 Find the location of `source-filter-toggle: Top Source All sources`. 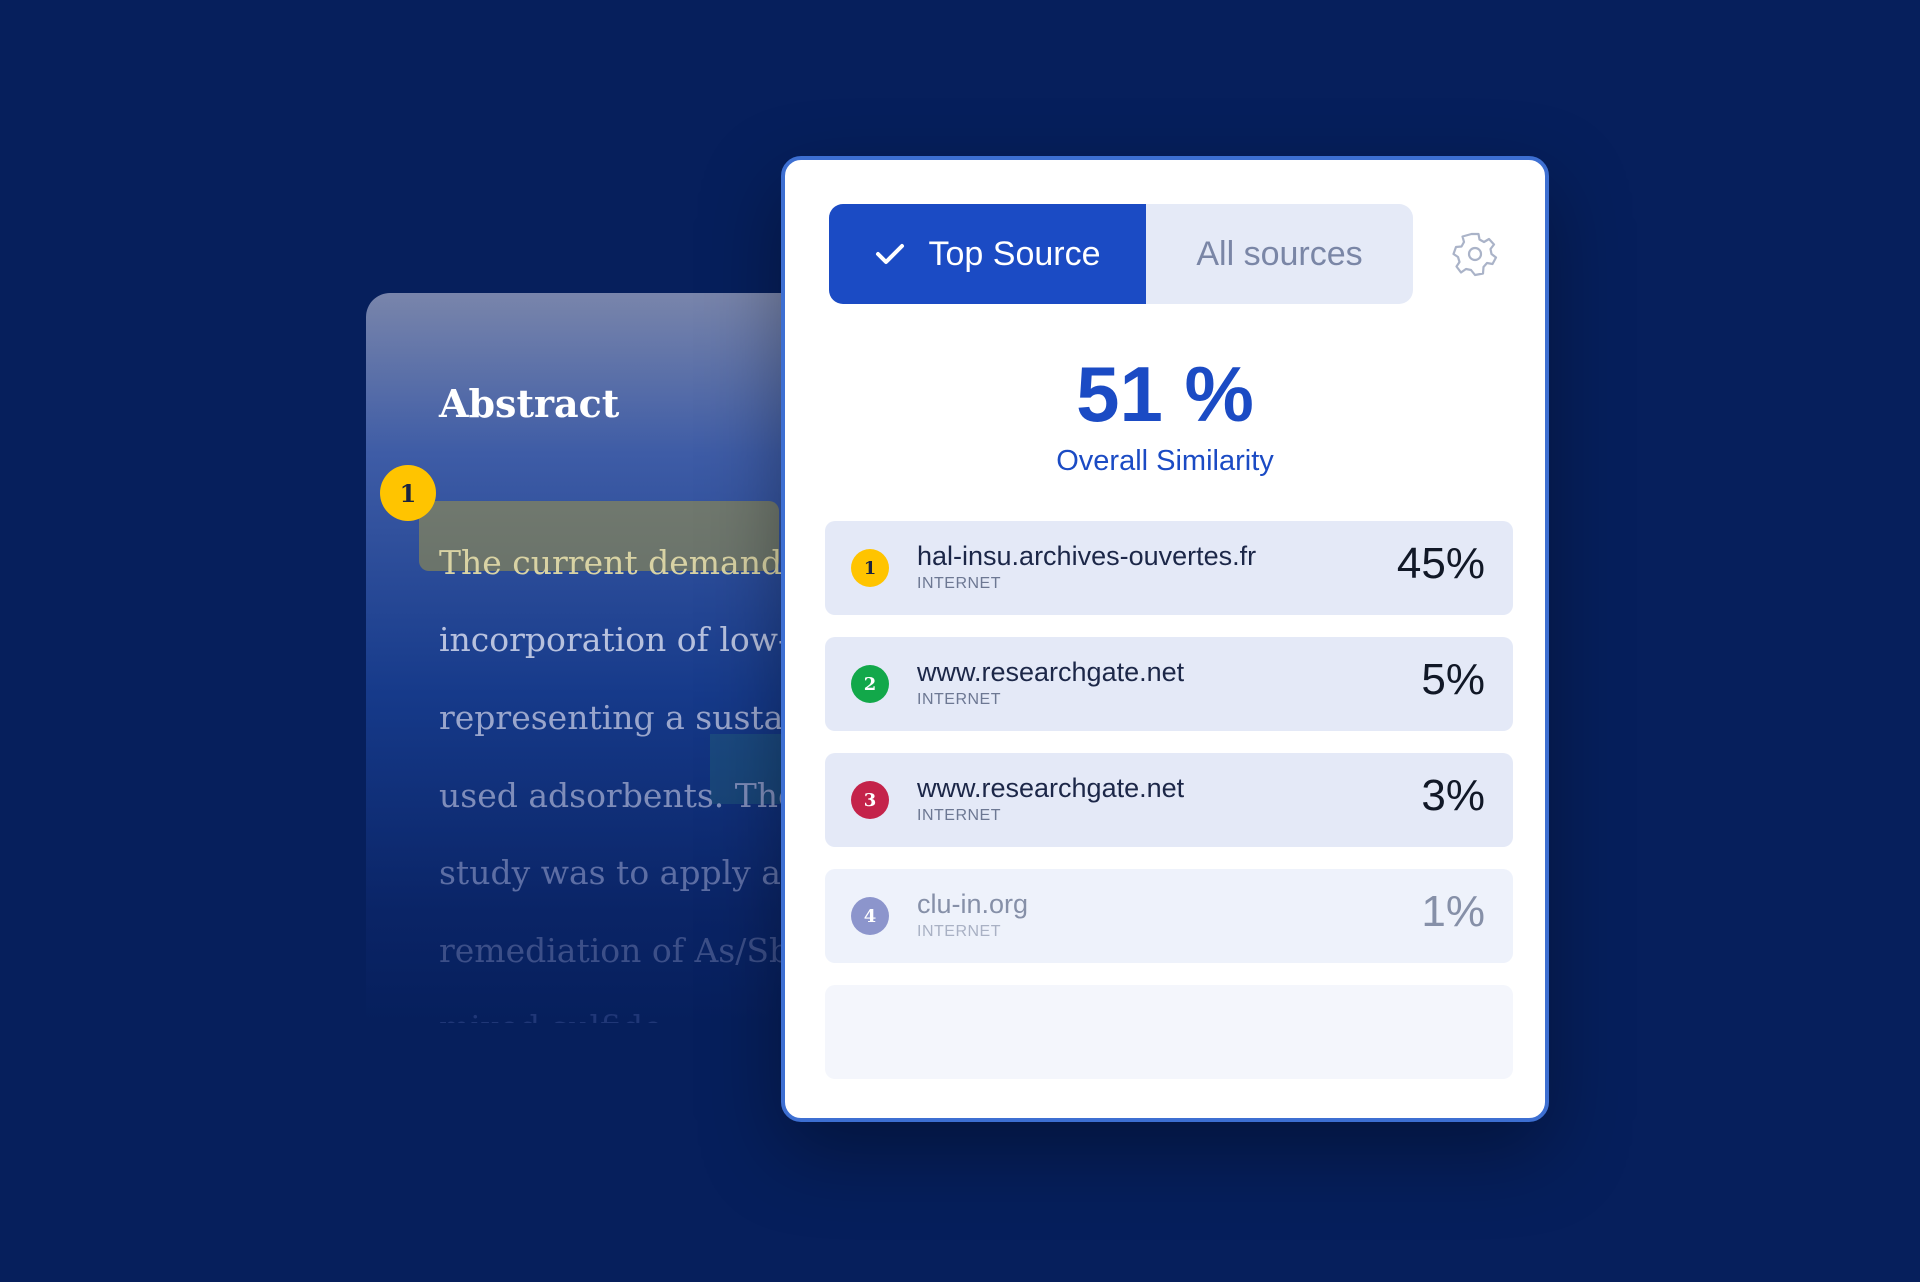

source-filter-toggle: Top Source All sources is located at coordinates (1121, 254).